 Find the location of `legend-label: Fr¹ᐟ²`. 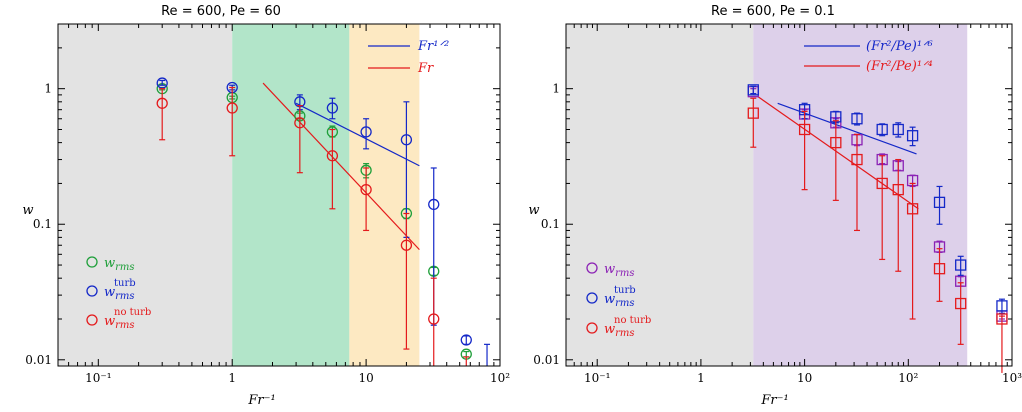

legend-label: Fr¹ᐟ² is located at coordinates (433, 46).